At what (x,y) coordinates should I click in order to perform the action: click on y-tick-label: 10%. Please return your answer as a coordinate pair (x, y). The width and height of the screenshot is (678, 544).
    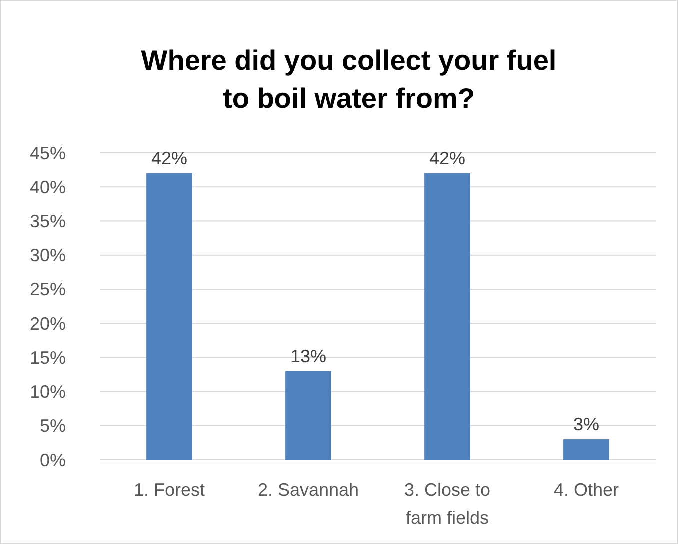
    Looking at the image, I should click on (48, 392).